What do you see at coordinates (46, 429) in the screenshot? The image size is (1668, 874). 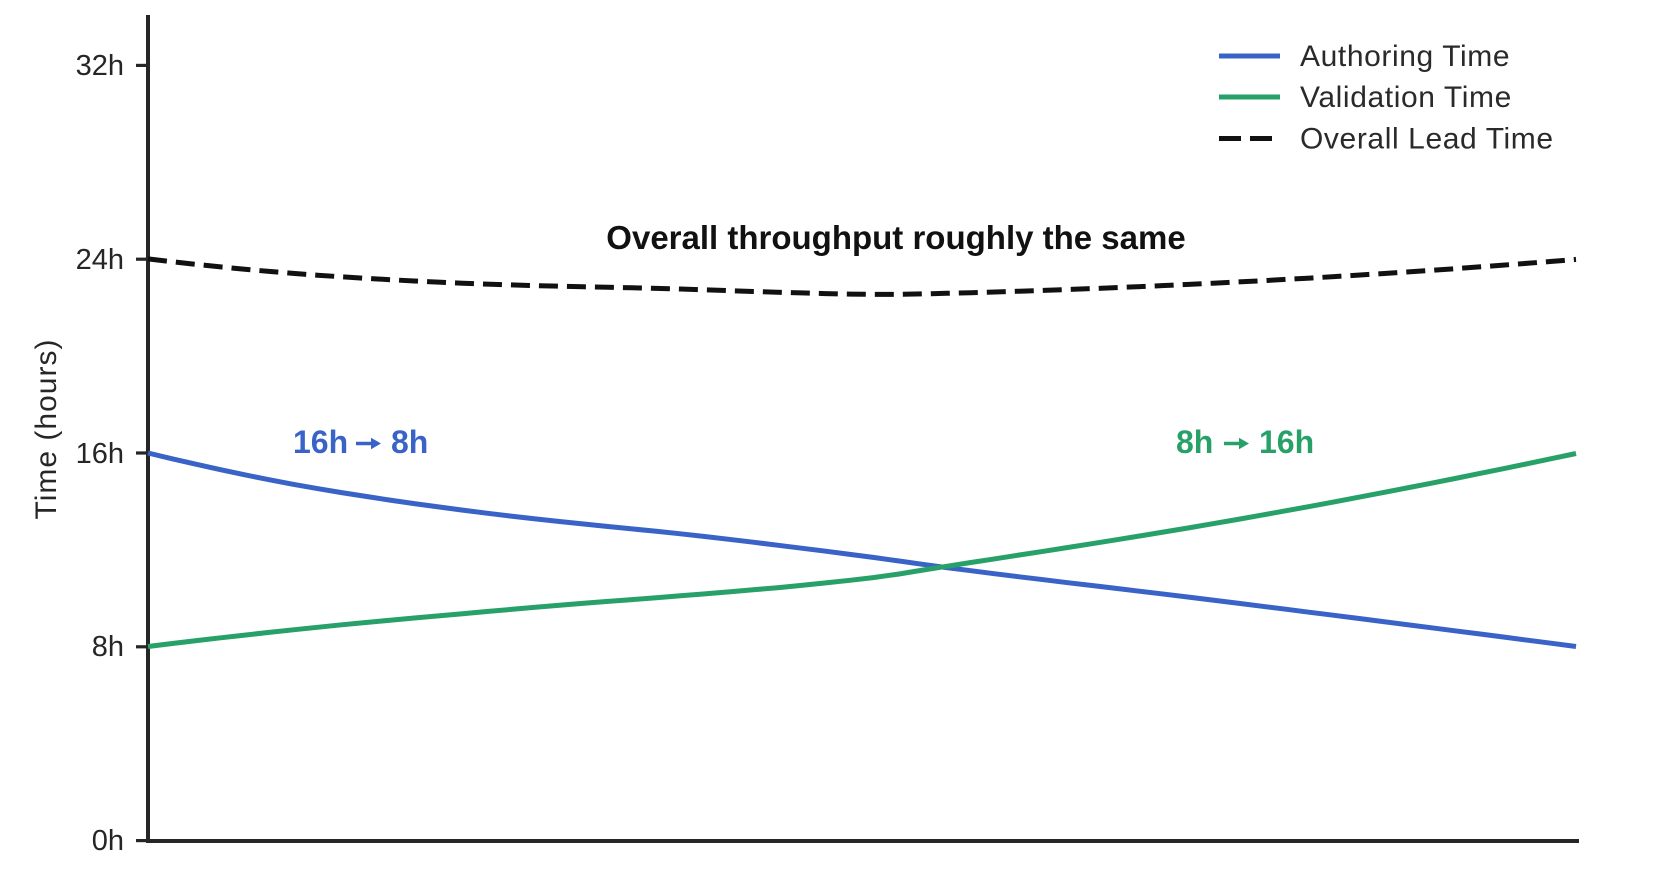 I see `svg-text: Time (hours)` at bounding box center [46, 429].